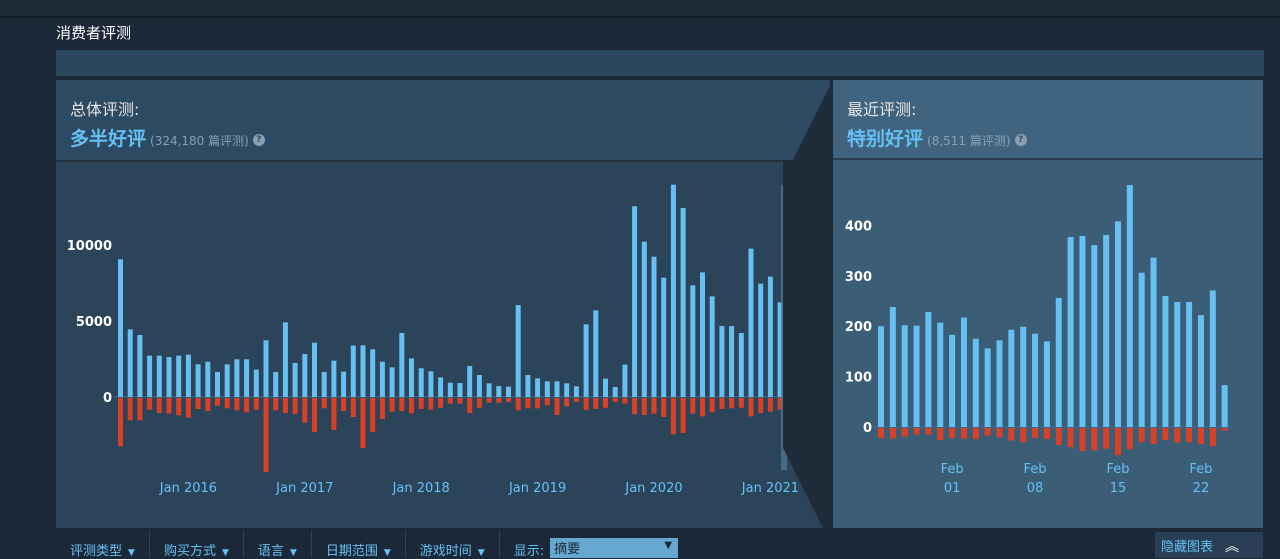 Image resolution: width=1280 pixels, height=559 pixels. I want to click on filter-language: 语言 ▼, so click(278, 544).